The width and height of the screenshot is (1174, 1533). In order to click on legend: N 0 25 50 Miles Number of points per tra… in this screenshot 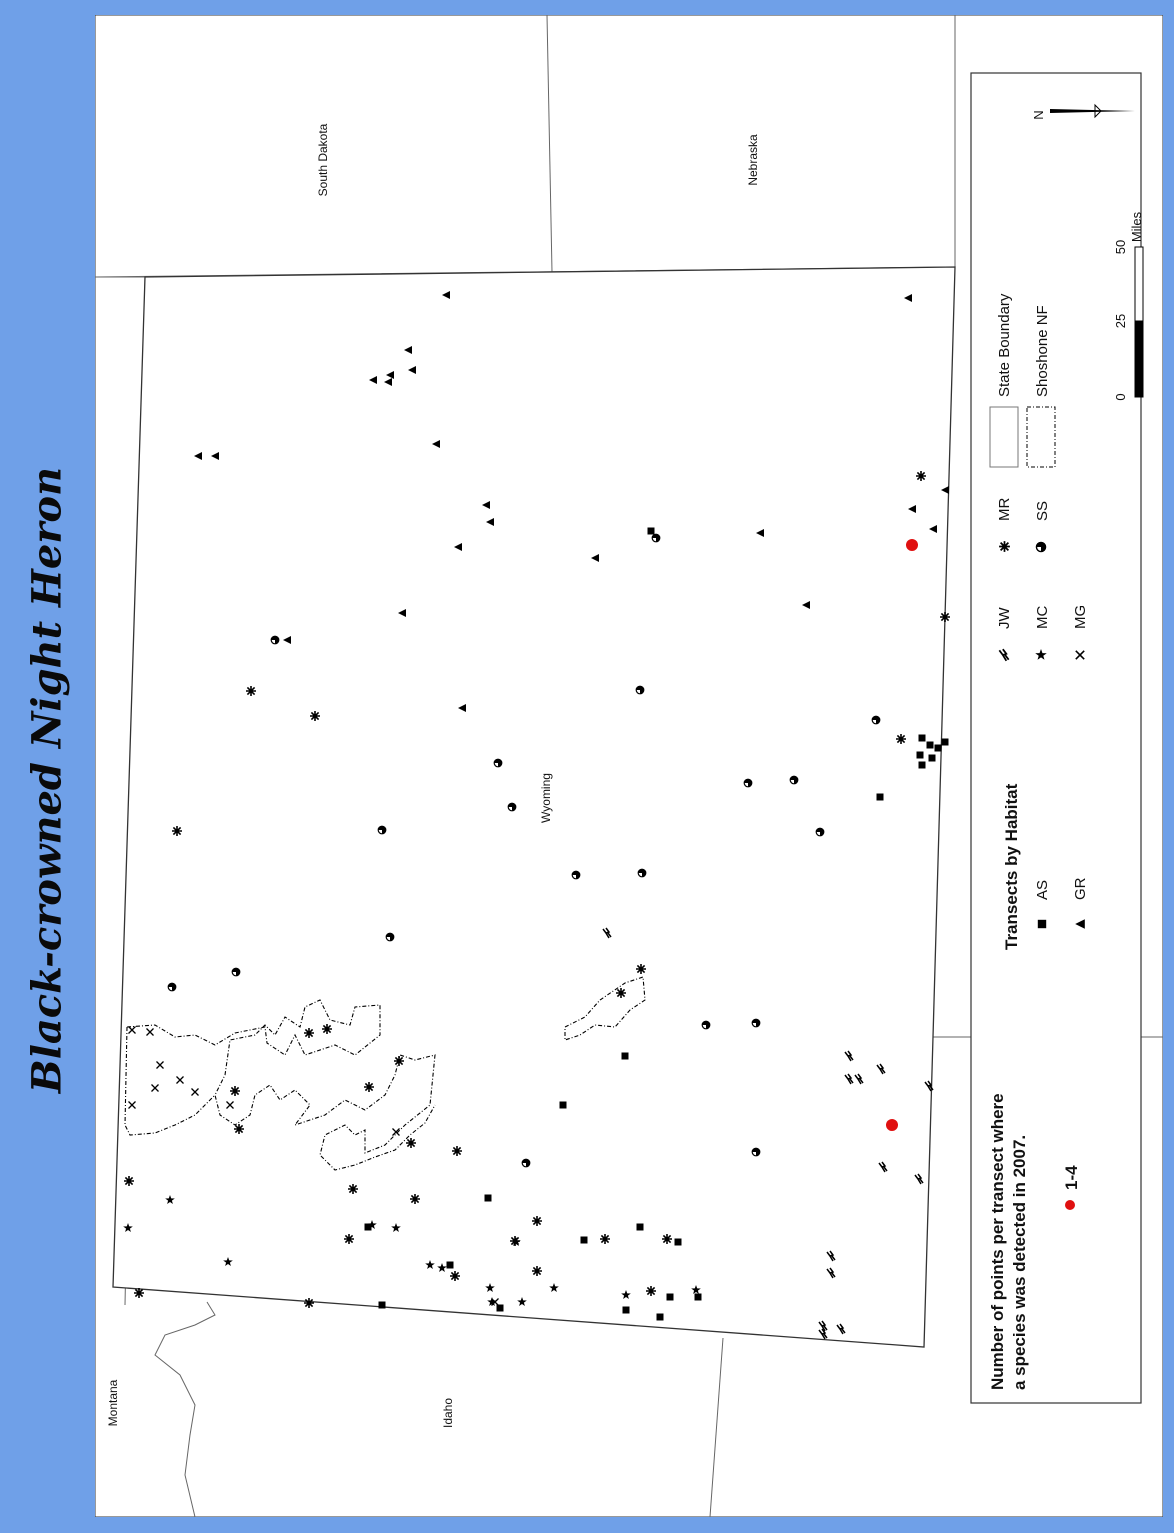, I will do `click(1057, 738)`.